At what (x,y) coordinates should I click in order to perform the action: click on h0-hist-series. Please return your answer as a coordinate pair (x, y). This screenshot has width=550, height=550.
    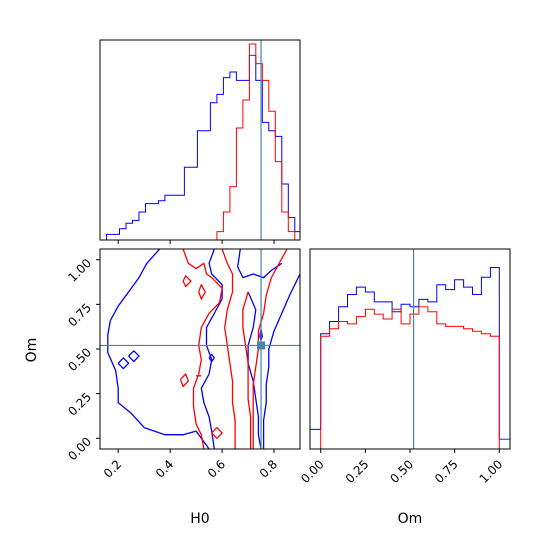
    Looking at the image, I should click on (200, 142).